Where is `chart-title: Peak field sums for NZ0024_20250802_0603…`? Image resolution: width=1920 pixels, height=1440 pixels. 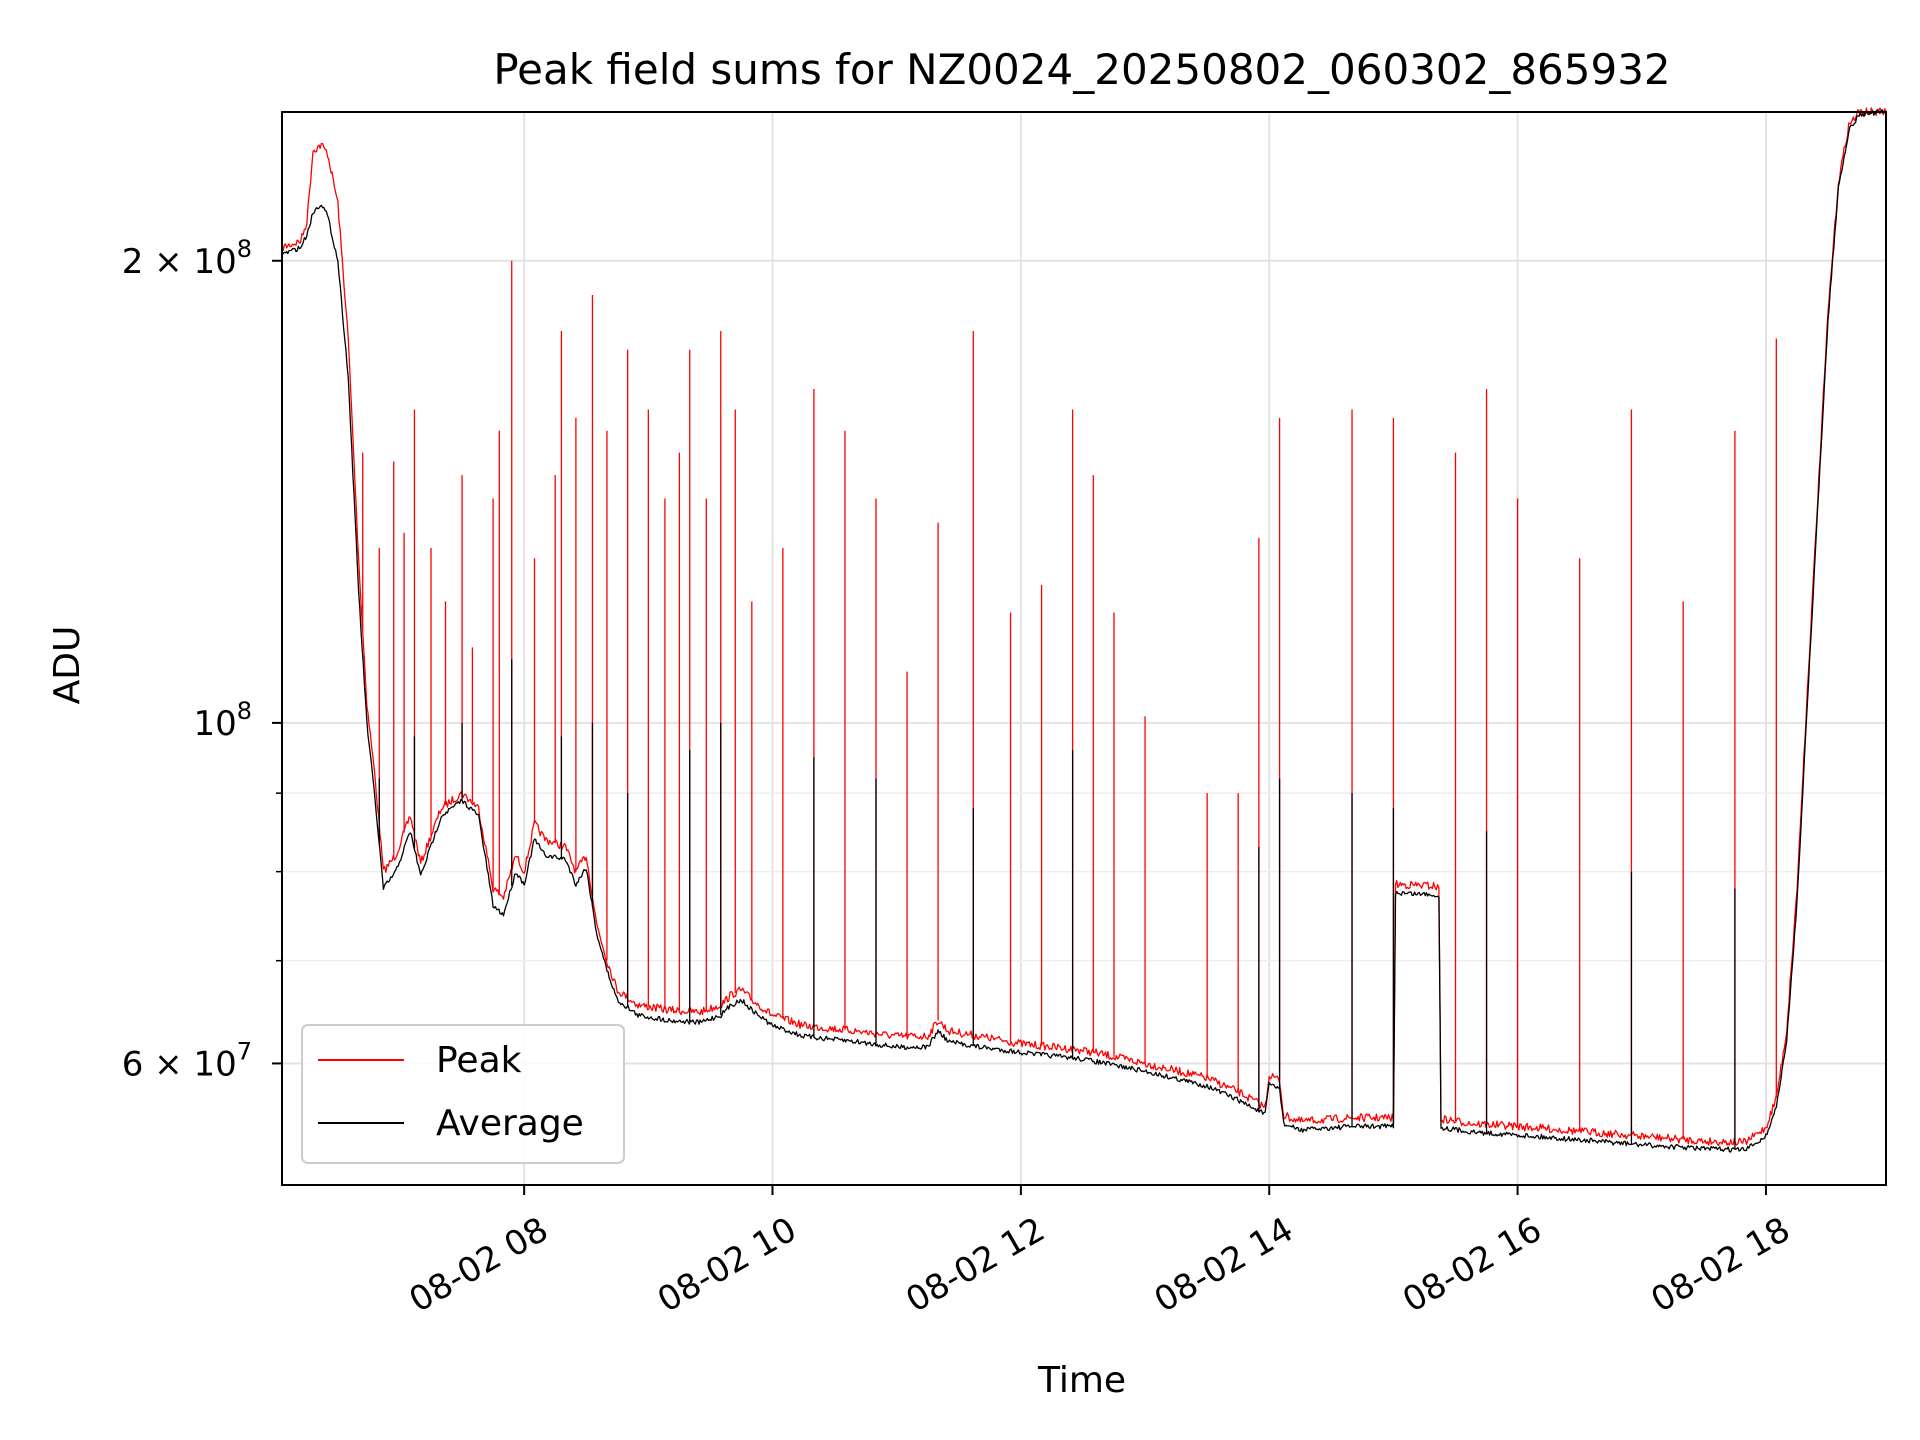 chart-title: Peak field sums for NZ0024_20250802_0603… is located at coordinates (1081, 69).